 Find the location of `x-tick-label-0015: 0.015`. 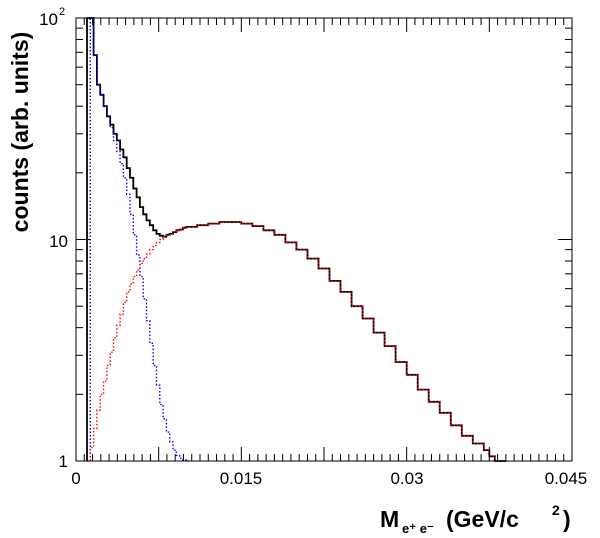

x-tick-label-0015: 0.015 is located at coordinates (241, 478).